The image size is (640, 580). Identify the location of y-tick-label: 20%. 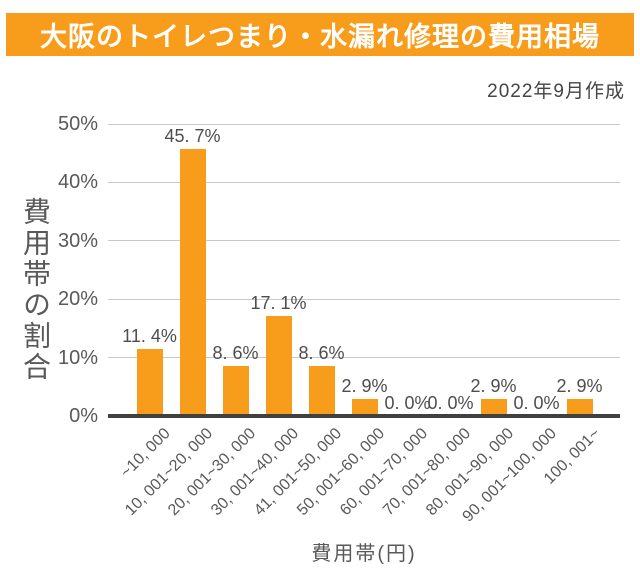
(77, 299).